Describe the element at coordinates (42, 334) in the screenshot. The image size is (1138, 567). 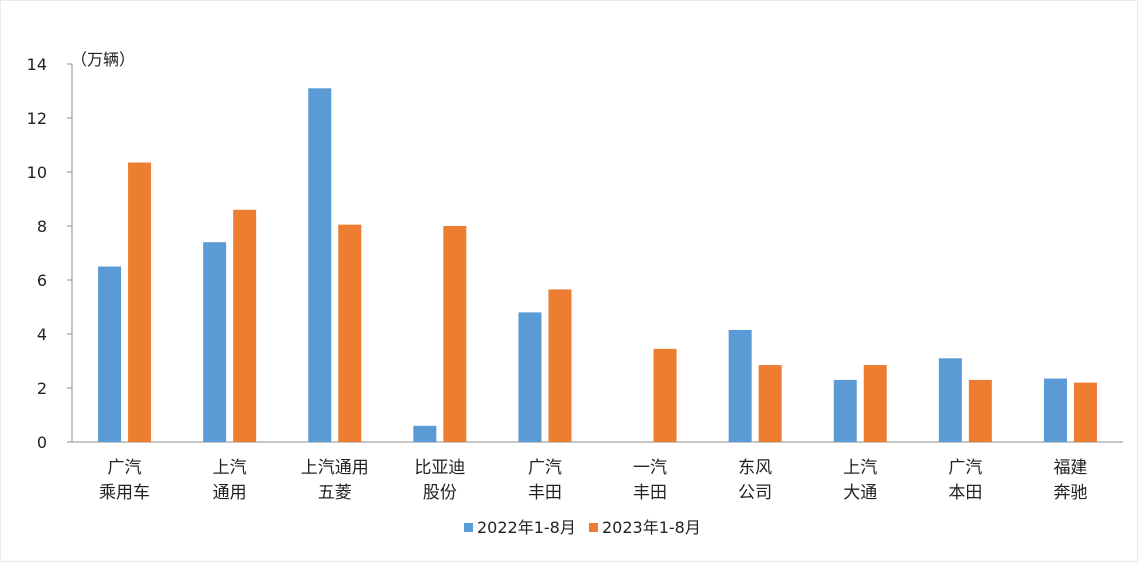
I see `y-tick-label: 4` at that location.